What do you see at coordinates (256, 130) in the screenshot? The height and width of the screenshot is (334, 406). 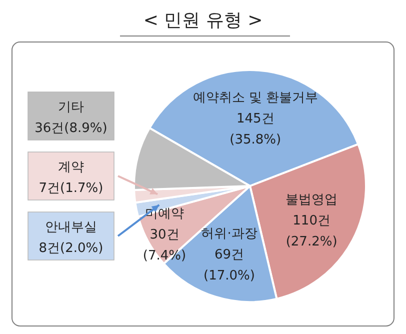 I see `data-label: 145건 (35.8%)` at bounding box center [256, 130].